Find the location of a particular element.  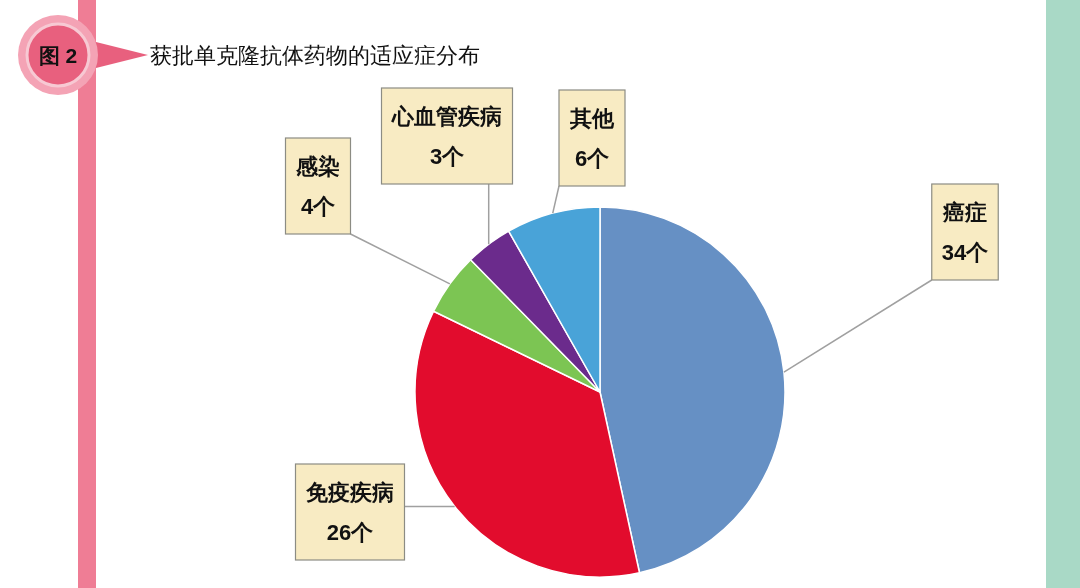

data-label: 26个 is located at coordinates (350, 532).